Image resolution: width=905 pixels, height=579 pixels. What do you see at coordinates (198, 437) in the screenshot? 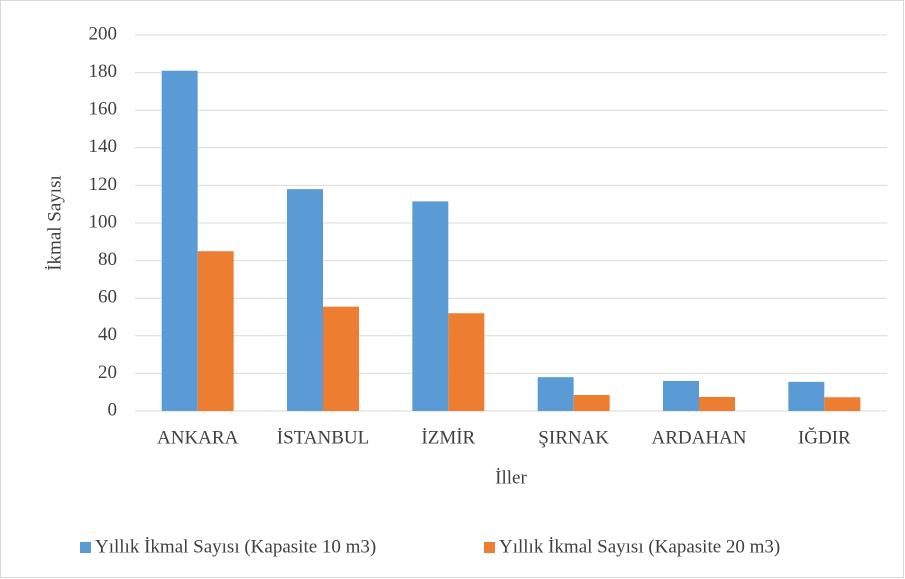
I see `x-tick-label: ANKARA` at bounding box center [198, 437].